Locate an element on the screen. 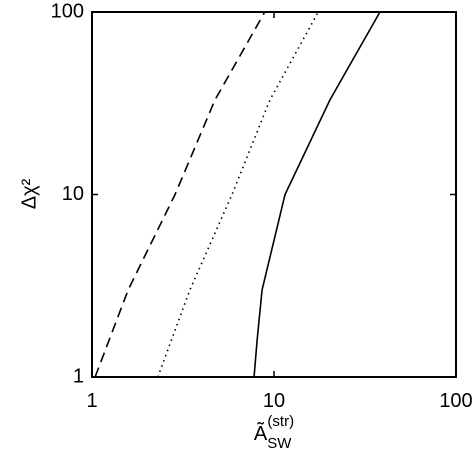  y-tick-label: 1 is located at coordinates (78, 376).